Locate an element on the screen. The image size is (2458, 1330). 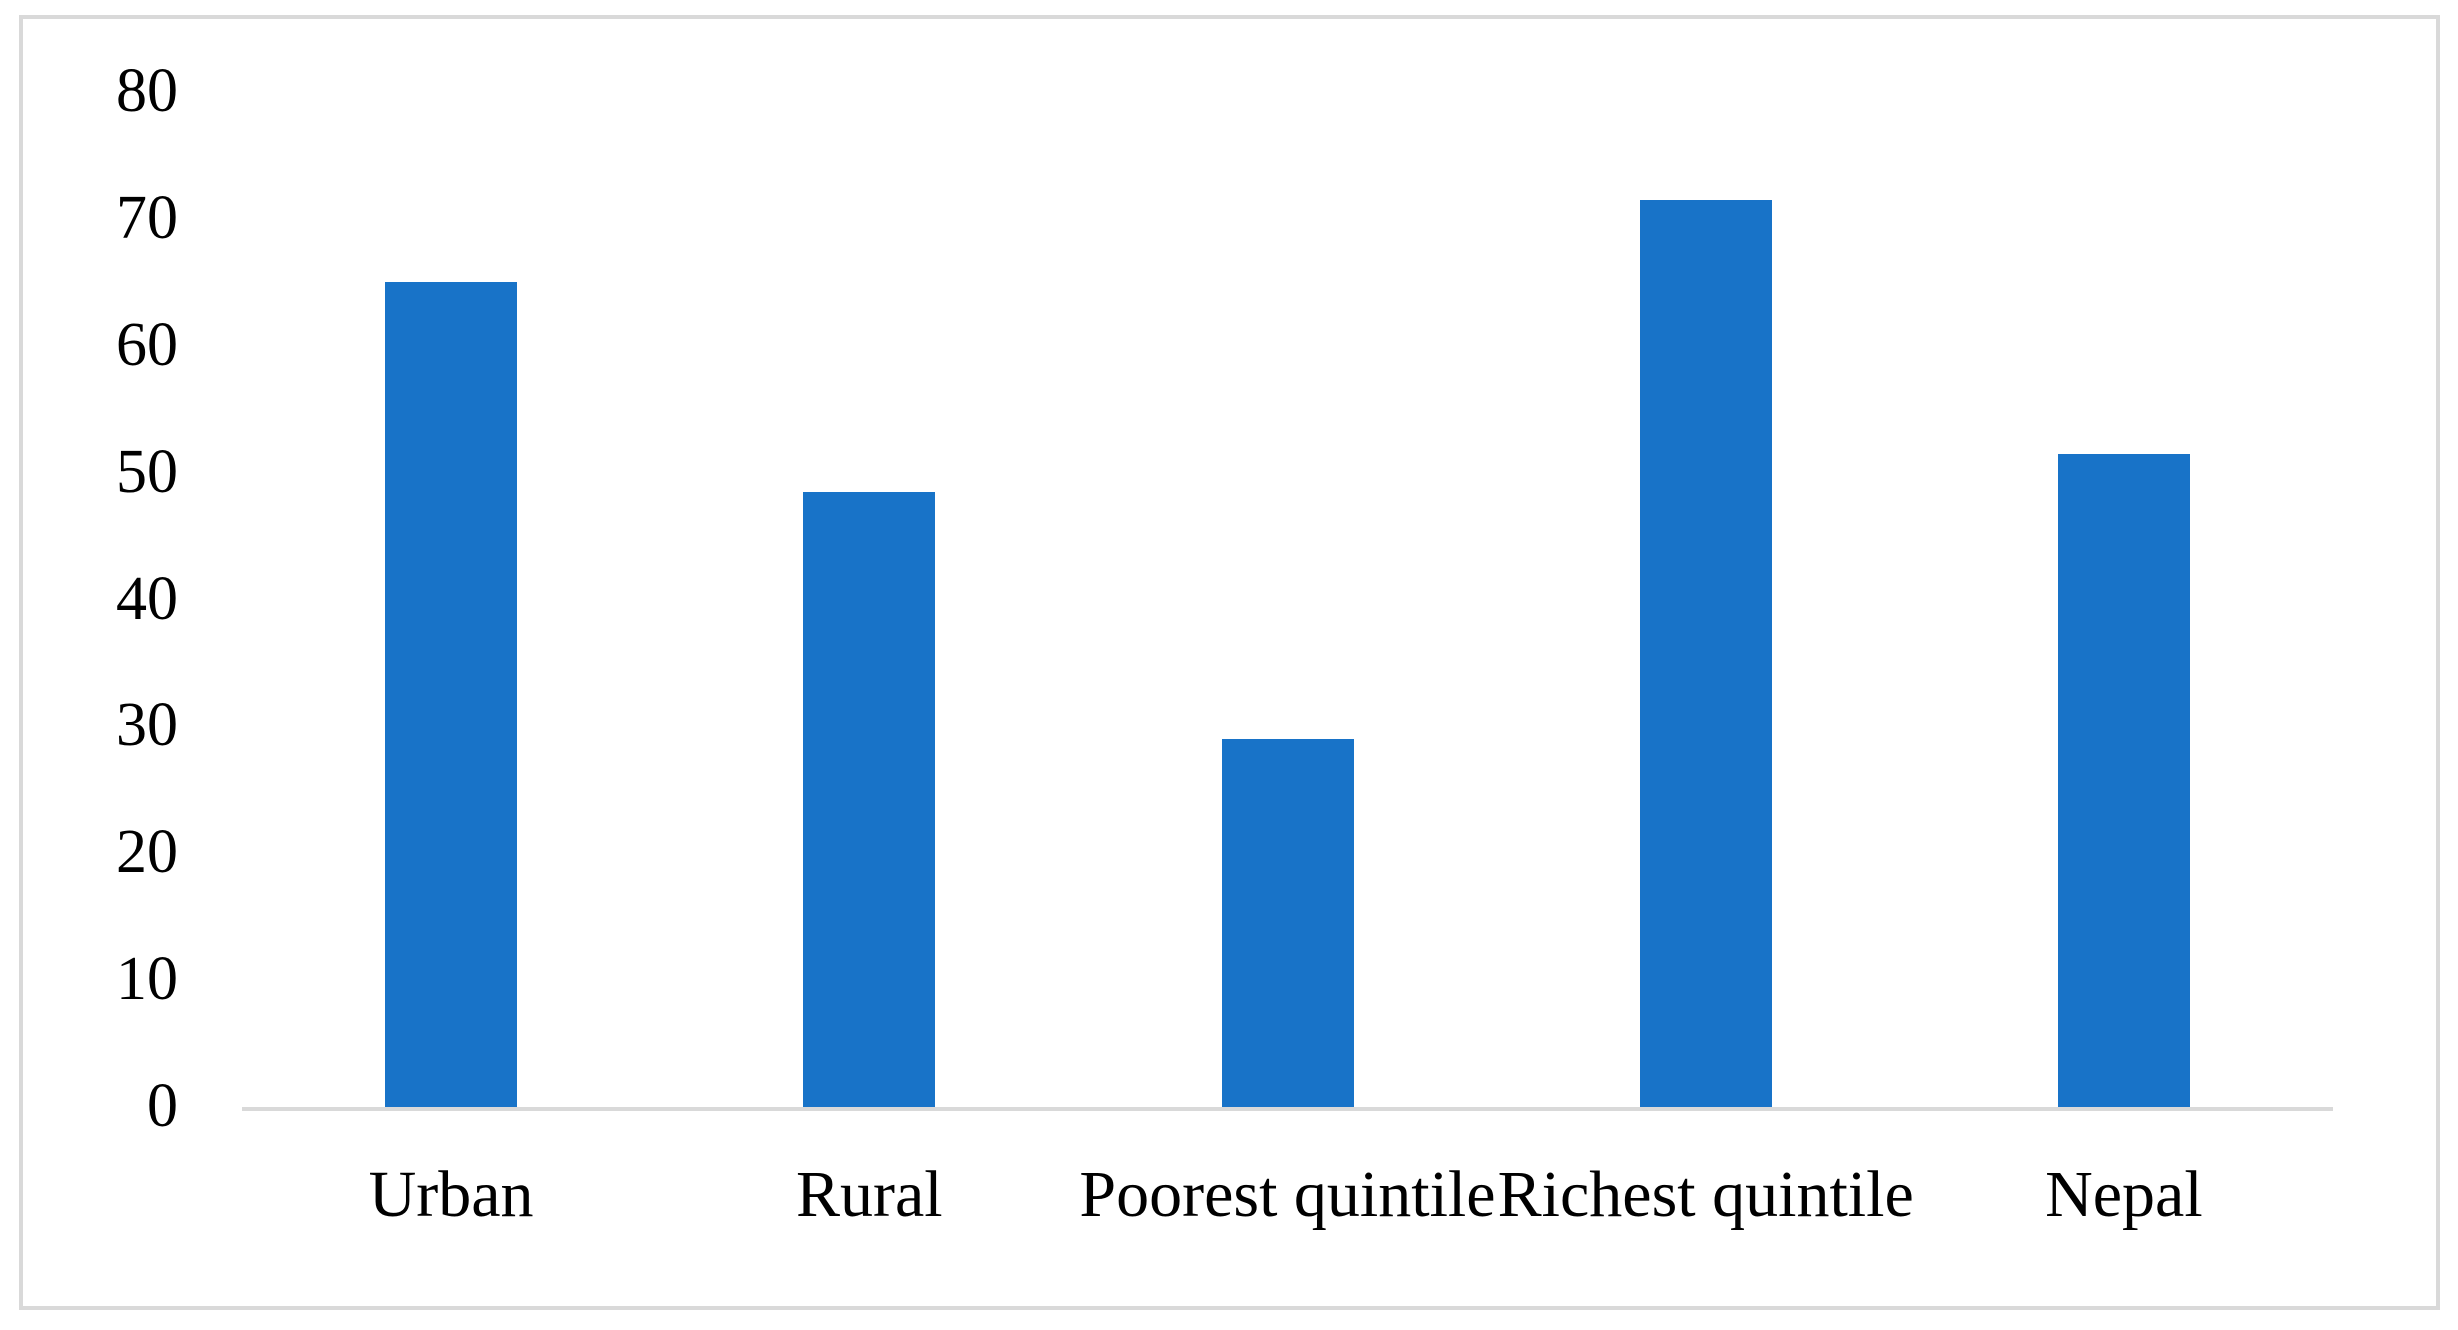
y-tick-label-60: 60 is located at coordinates (147, 344).